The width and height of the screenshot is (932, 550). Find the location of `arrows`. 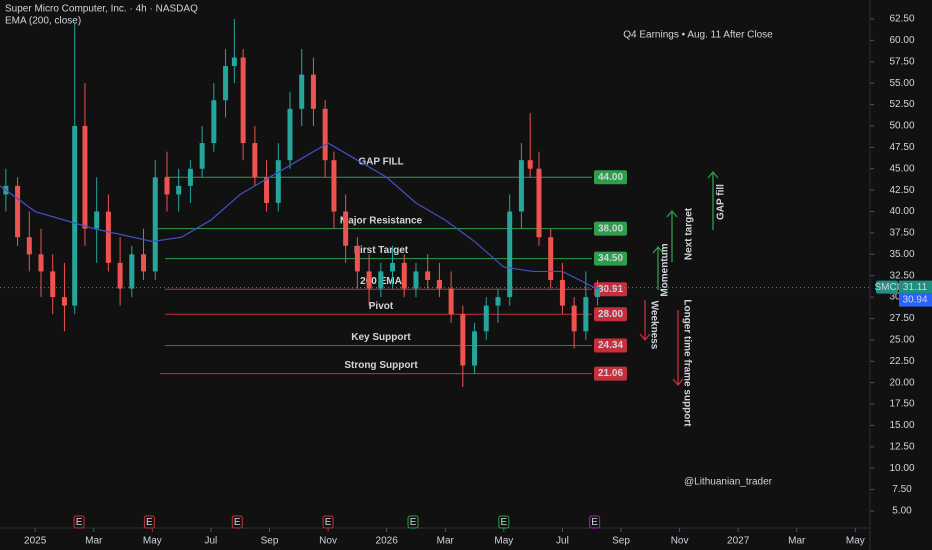

arrows is located at coordinates (679, 278).